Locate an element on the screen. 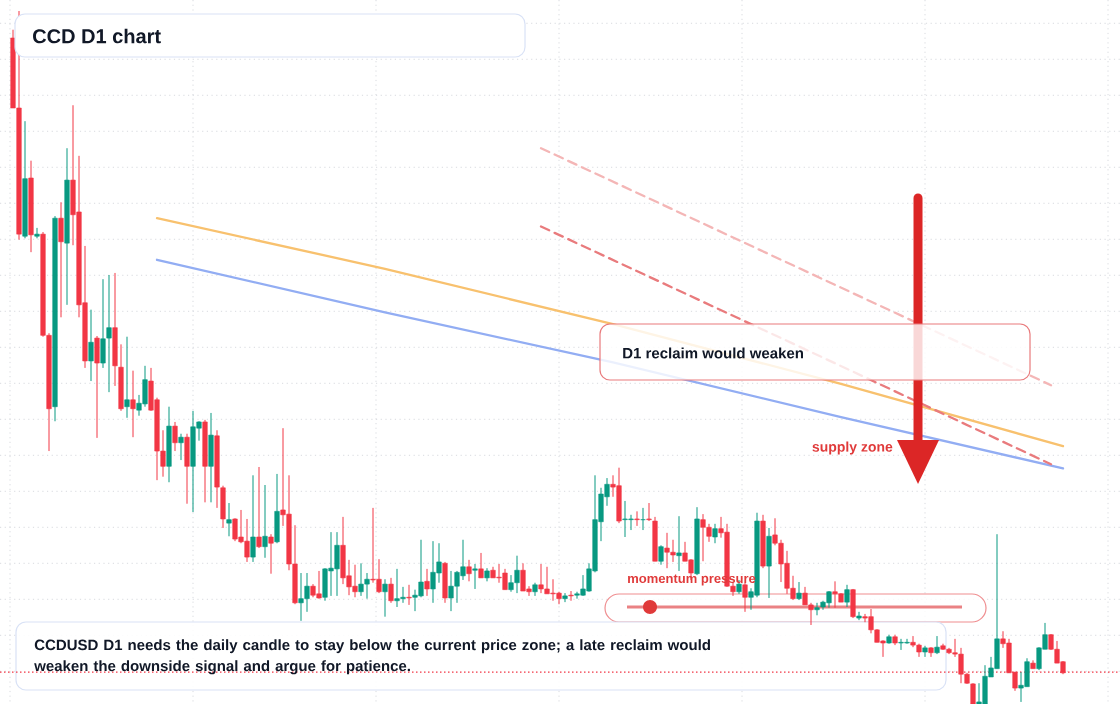 This screenshot has height=704, width=1120. annotation: CCDUSD D1 needs the daily candle to stay below the current price zone; a late reclaim would weaken the downside signal and argue for patience. is located at coordinates (372, 657).